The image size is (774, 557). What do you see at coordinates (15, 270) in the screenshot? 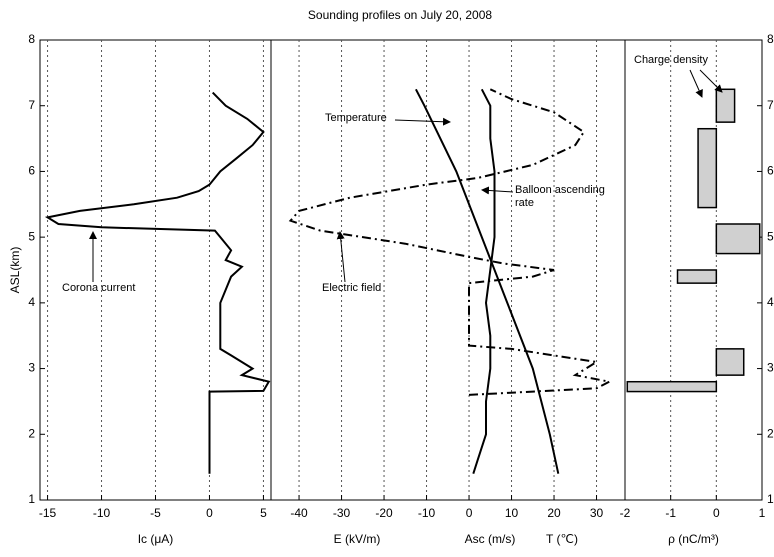
I see `y-axis-label: ASL(km)` at bounding box center [15, 270].